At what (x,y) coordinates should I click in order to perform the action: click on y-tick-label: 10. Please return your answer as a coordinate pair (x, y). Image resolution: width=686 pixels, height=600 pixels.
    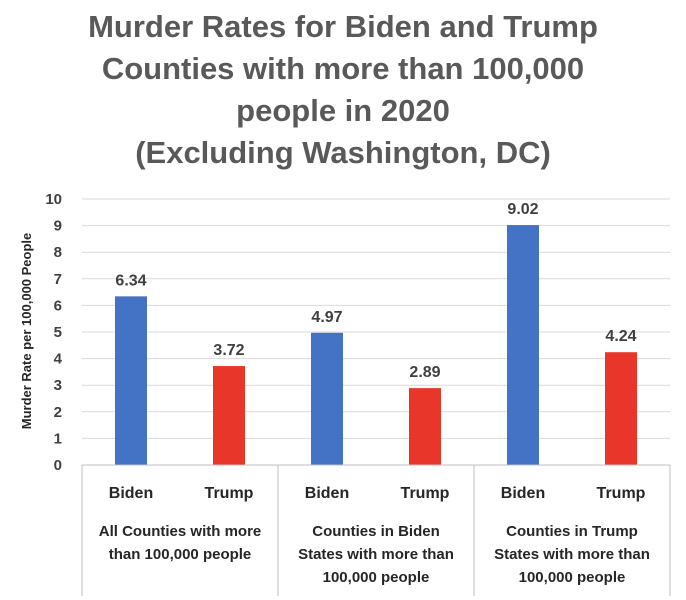
    Looking at the image, I should click on (53, 199).